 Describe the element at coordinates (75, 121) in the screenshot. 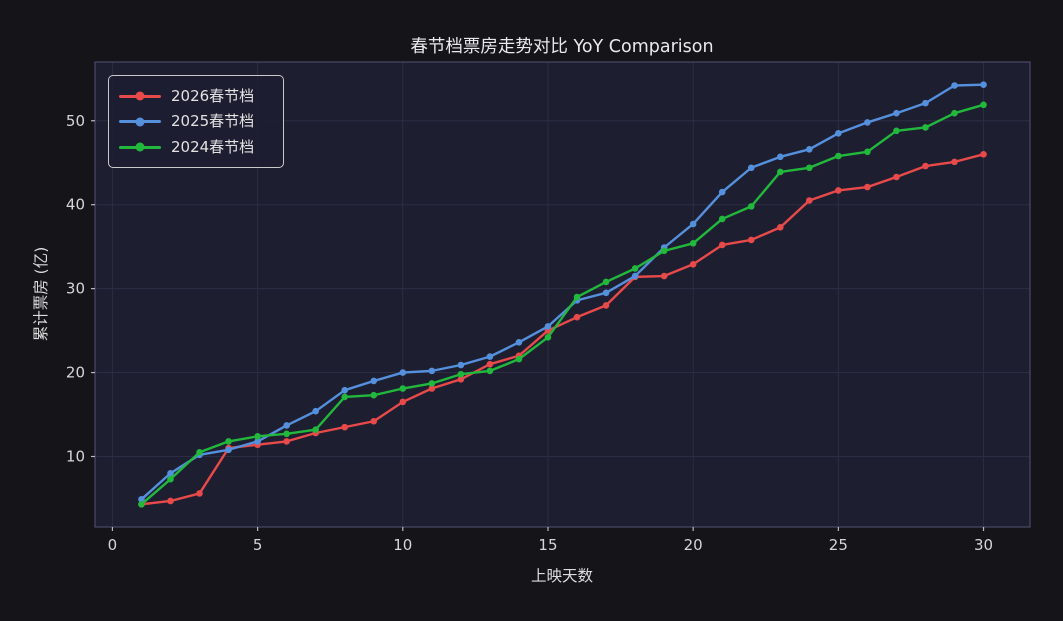

I see `y-tick-label-50: 50` at that location.